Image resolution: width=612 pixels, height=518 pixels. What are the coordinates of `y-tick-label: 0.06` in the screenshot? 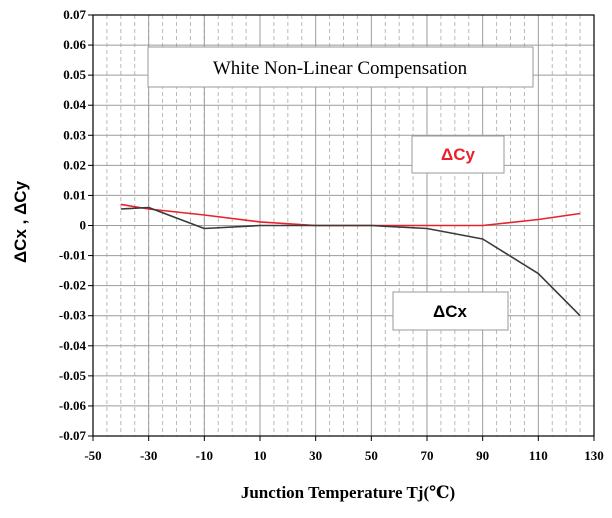 It's located at (74, 44).